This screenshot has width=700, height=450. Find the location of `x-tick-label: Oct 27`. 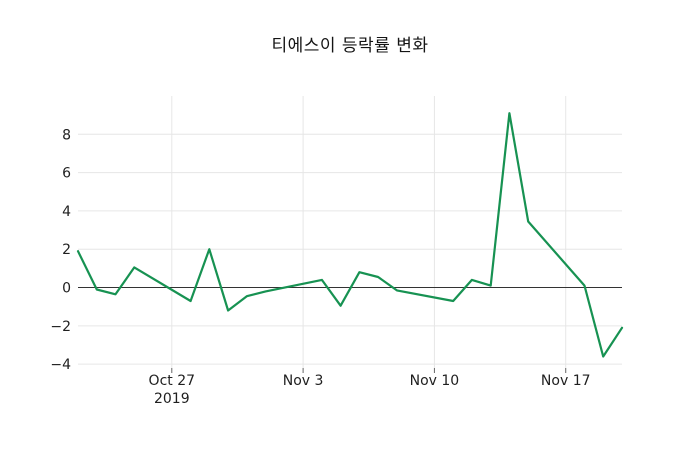

x-tick-label: Oct 27 is located at coordinates (172, 381).